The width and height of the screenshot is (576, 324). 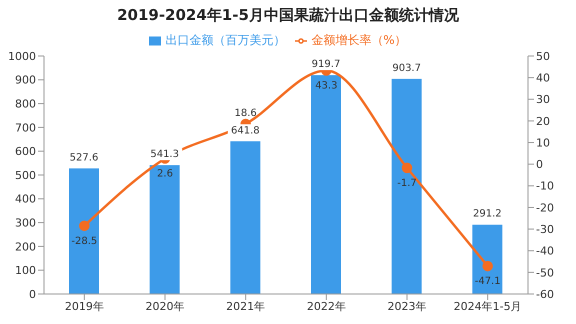 I want to click on data-label: -1.7, so click(x=407, y=183).